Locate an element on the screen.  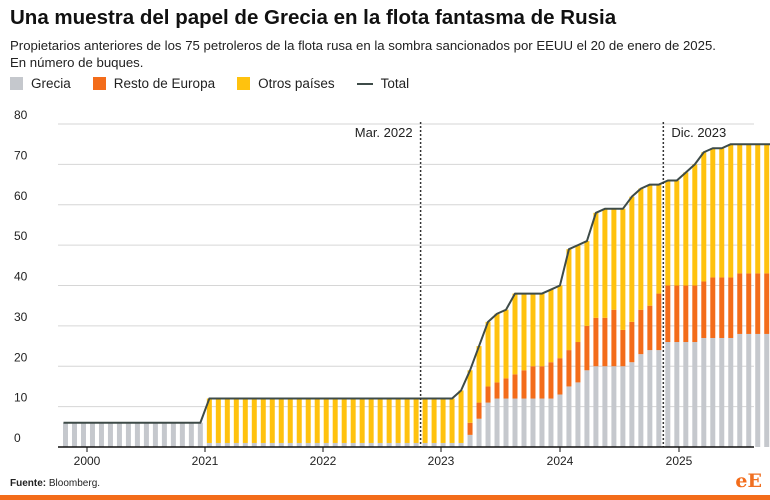
annotation-label: Dic. 2023 is located at coordinates (698, 132).